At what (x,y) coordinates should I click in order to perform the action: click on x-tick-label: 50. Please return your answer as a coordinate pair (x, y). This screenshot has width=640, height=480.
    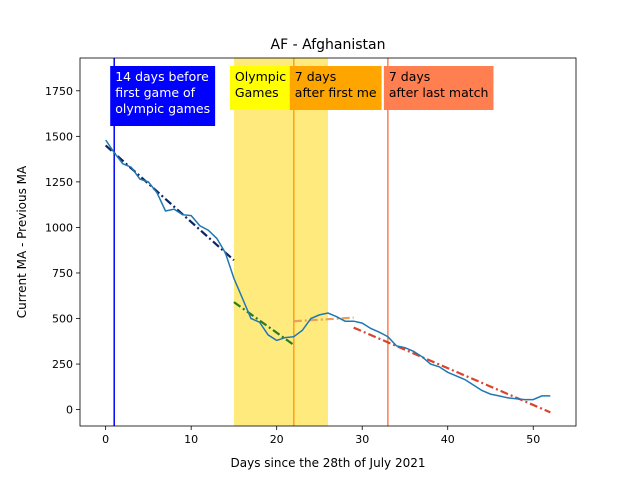
    Looking at the image, I should click on (533, 439).